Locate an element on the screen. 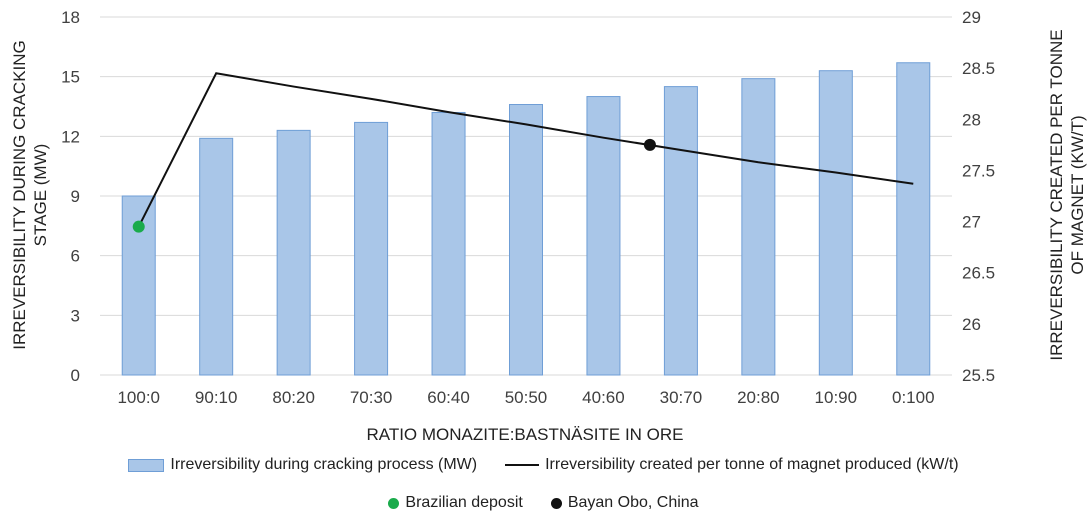  right-tick-label: 28.5 is located at coordinates (978, 68).